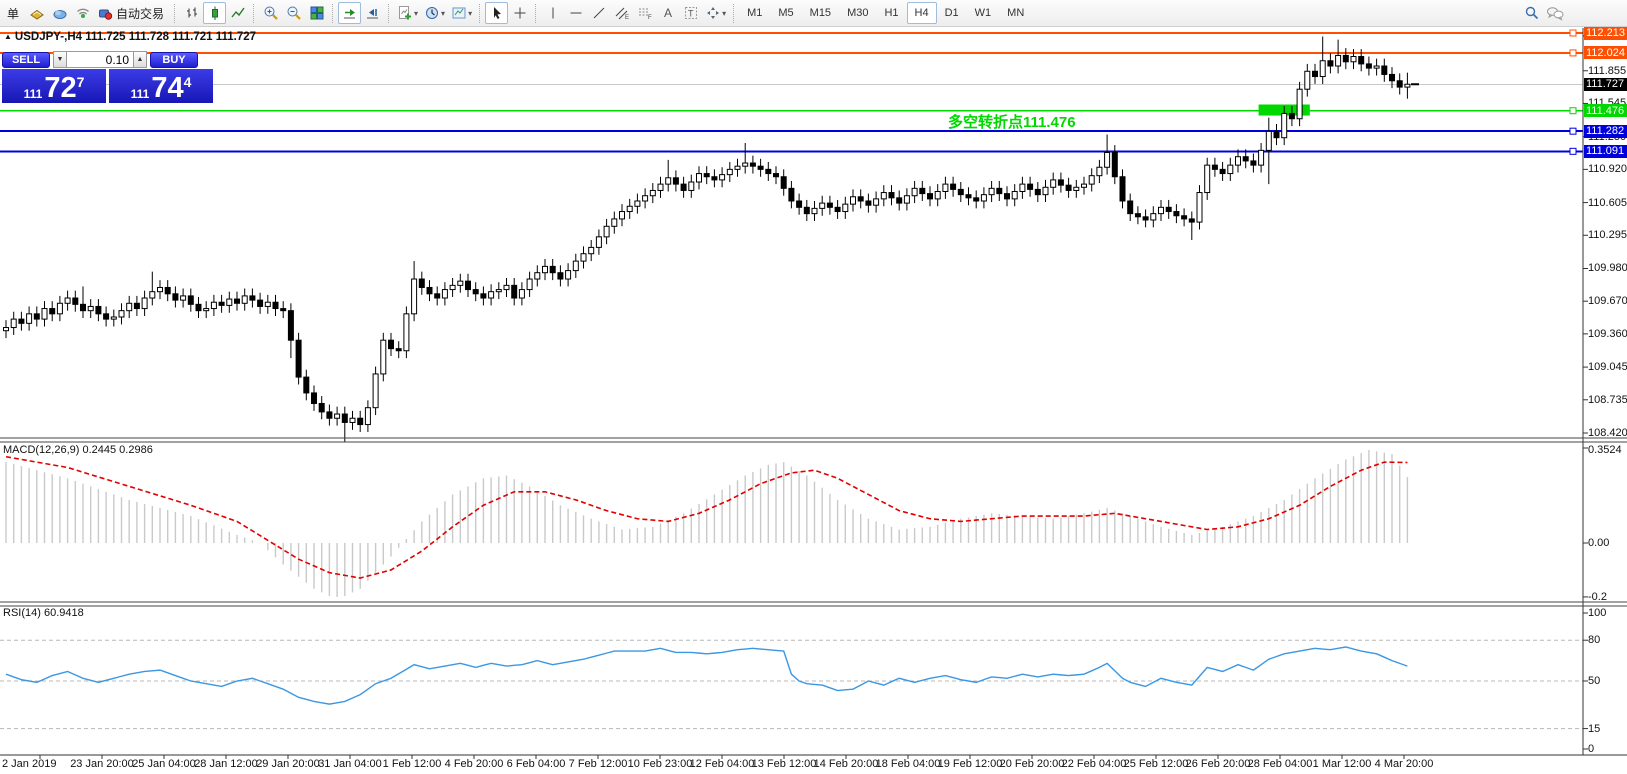  What do you see at coordinates (1597, 613) in the screenshot?
I see `rsi-tick-label: 100` at bounding box center [1597, 613].